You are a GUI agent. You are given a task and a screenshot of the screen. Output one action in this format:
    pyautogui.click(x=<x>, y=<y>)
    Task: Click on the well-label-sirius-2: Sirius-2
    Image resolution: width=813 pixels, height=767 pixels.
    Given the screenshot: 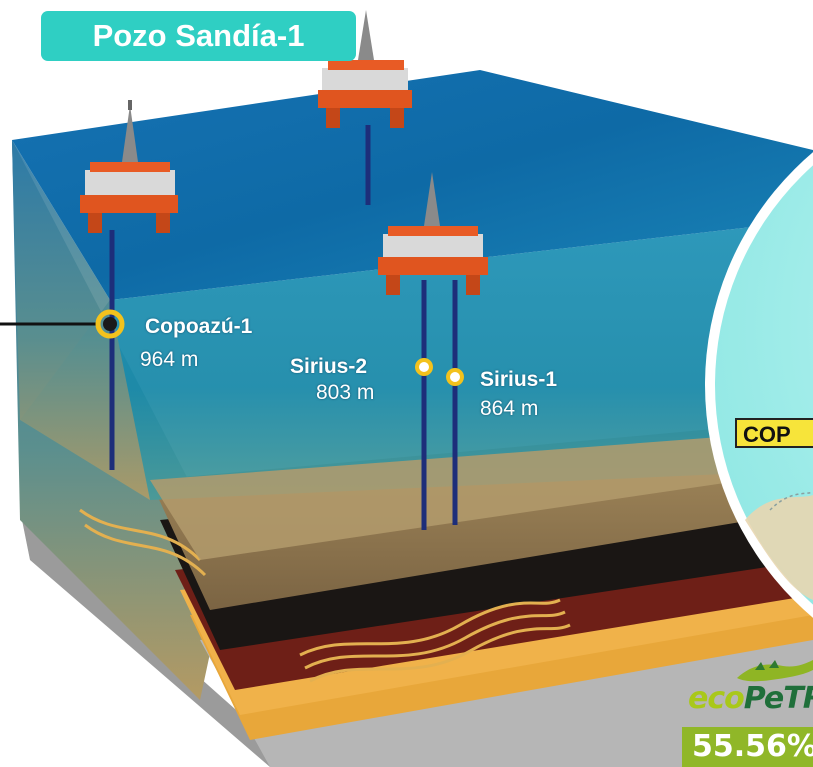 What is the action you would take?
    pyautogui.click(x=328, y=367)
    